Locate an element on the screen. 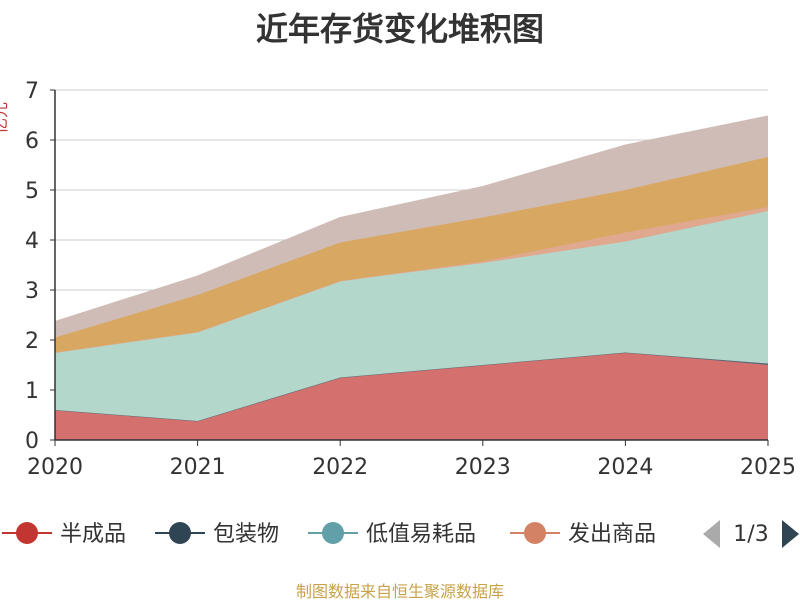 The width and height of the screenshot is (800, 602). y-tick-label: 7 is located at coordinates (32, 91).